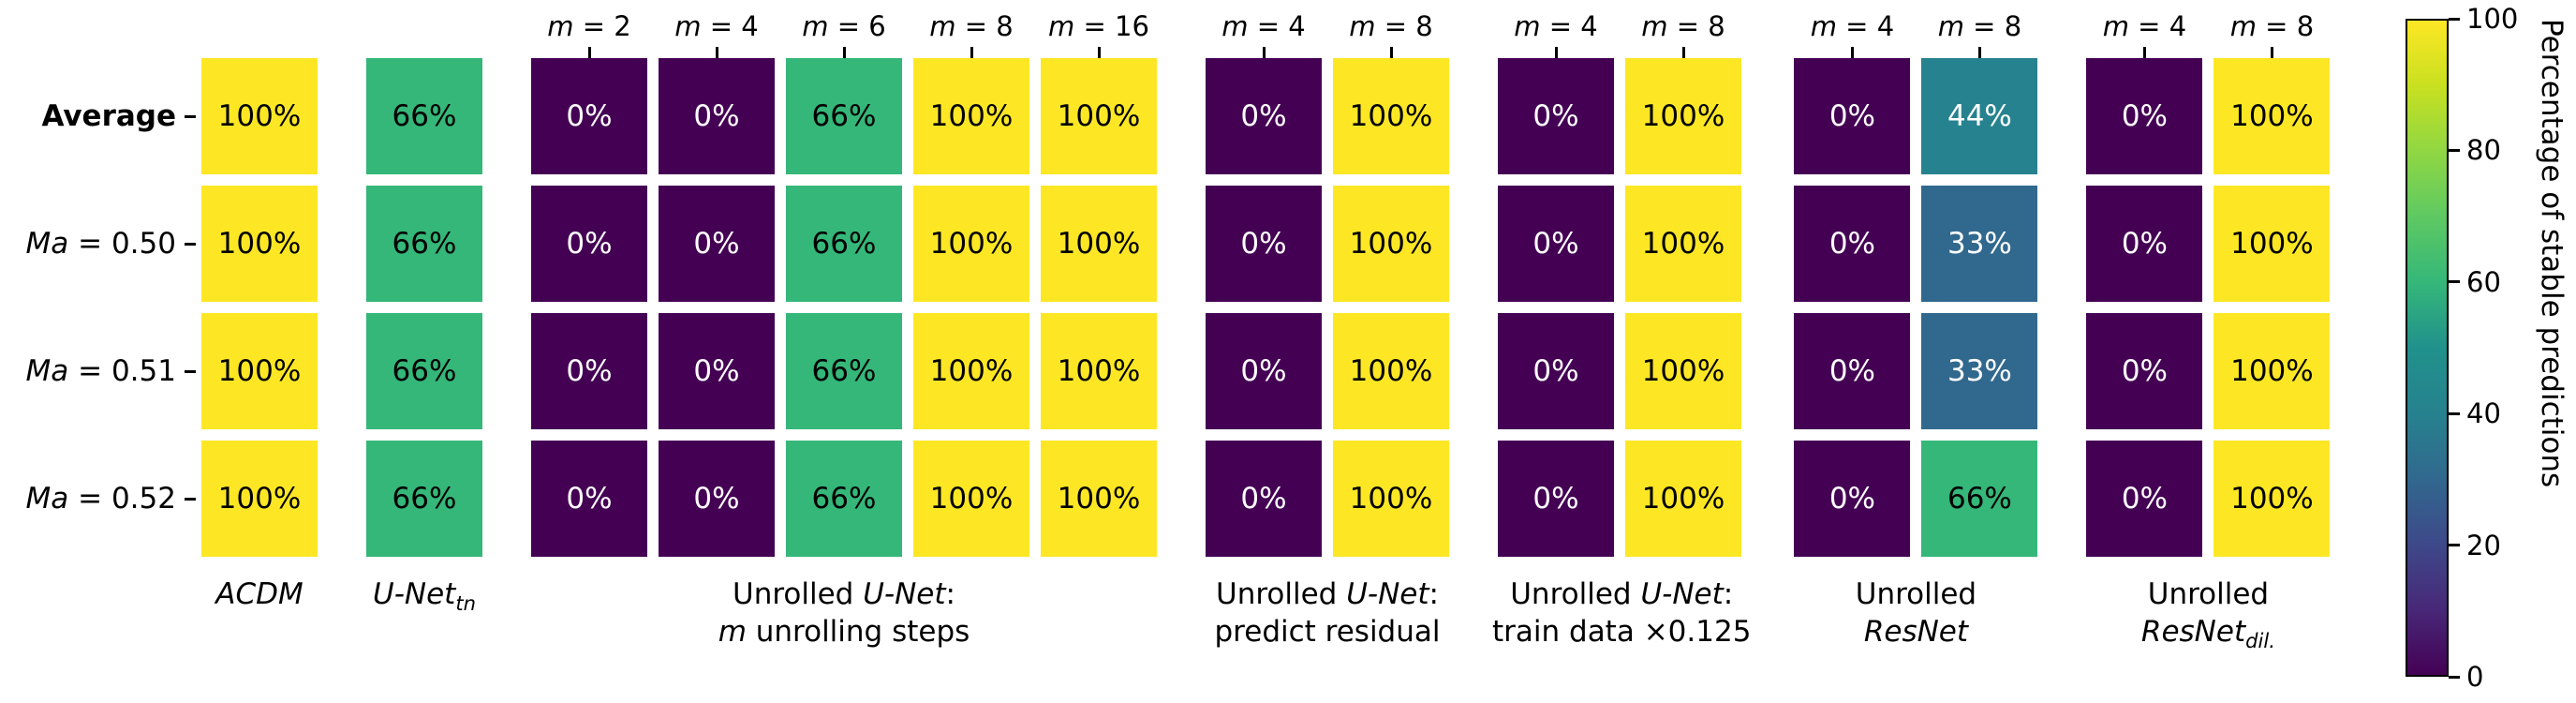 The image size is (2576, 703). Describe the element at coordinates (1979, 116) in the screenshot. I see `heatmap-cell: 44%` at that location.